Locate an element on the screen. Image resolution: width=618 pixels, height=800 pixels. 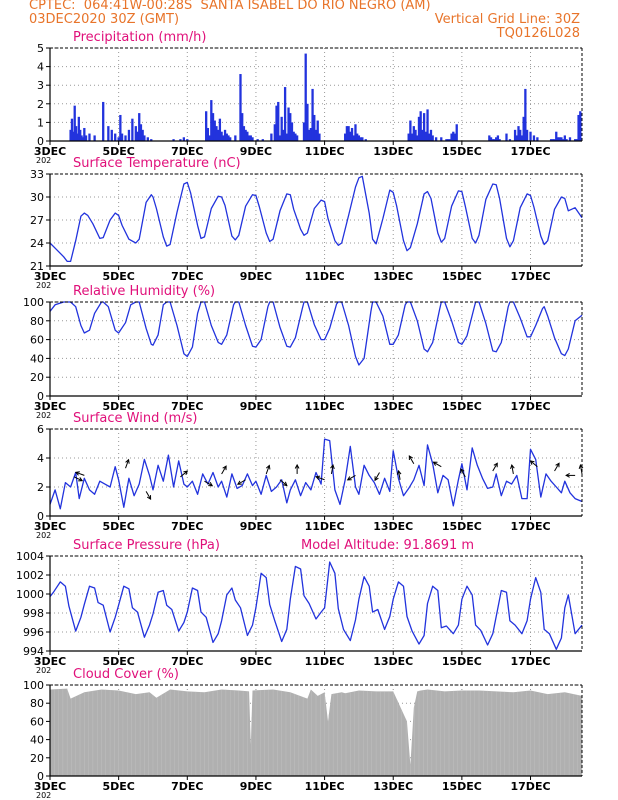
humidity-line is located at coordinates (316, 333).